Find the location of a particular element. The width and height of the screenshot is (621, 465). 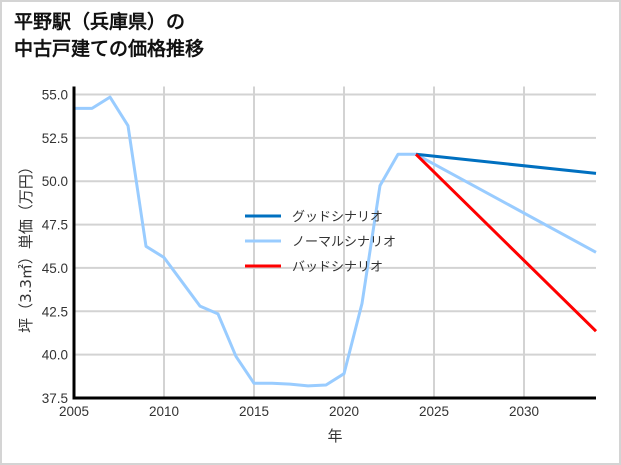

y-tick-label: 37.5 is located at coordinates (55, 398).